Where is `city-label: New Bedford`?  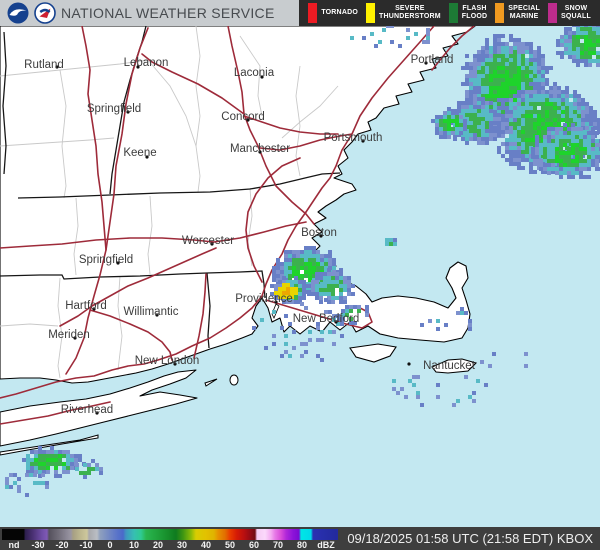 city-label: New Bedford is located at coordinates (326, 319).